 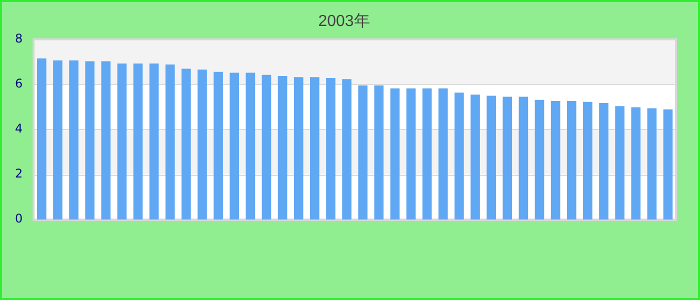 What do you see at coordinates (18, 83) in the screenshot?
I see `y-tick-label: 6` at bounding box center [18, 83].